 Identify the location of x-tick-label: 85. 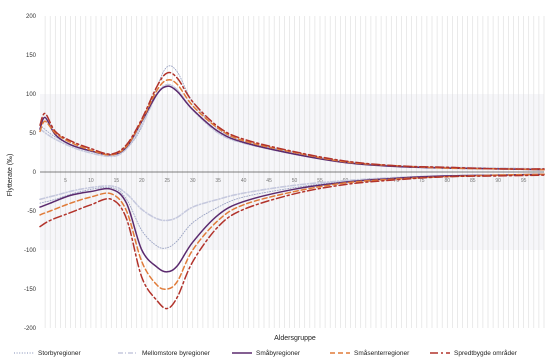
(473, 181).